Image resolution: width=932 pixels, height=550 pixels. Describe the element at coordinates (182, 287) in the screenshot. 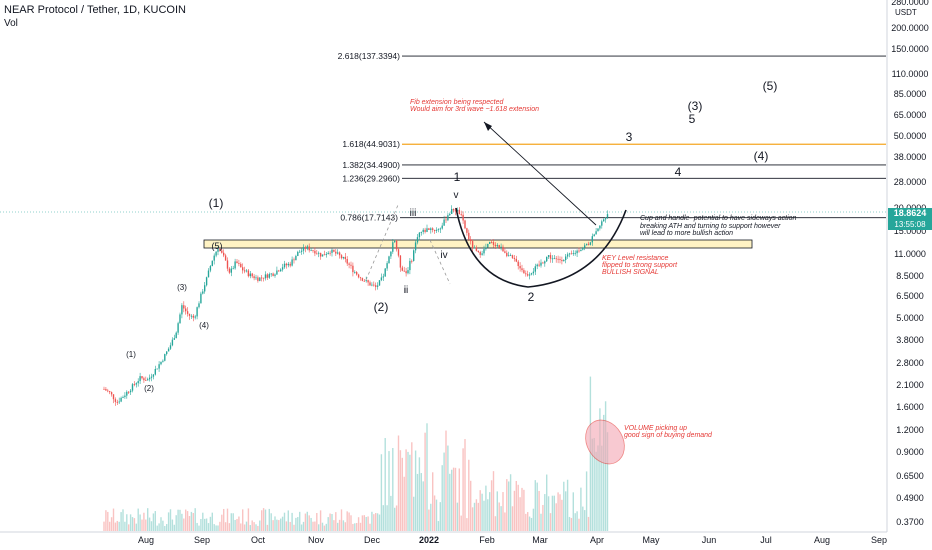

I see `wave-label: (3)` at that location.